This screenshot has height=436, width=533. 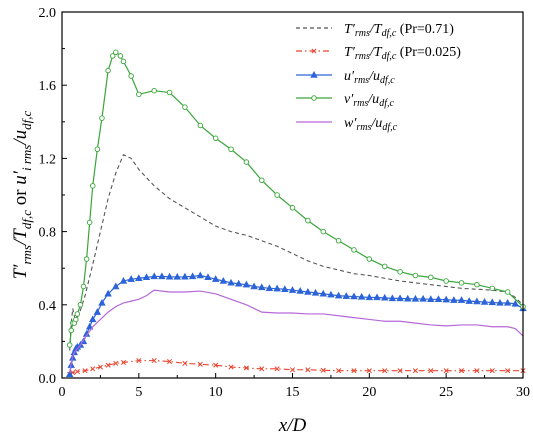 I want to click on legend-label: v′rms/udf,c, so click(x=369, y=100).